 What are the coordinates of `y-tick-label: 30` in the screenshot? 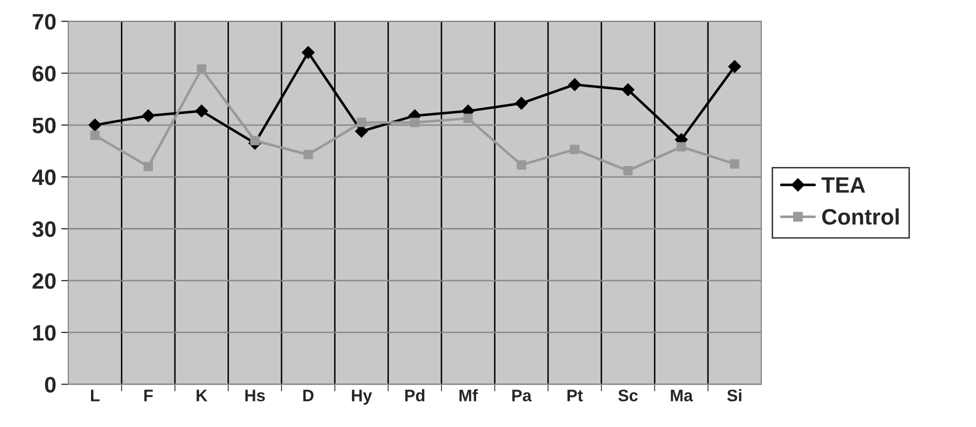 It's located at (44, 229).